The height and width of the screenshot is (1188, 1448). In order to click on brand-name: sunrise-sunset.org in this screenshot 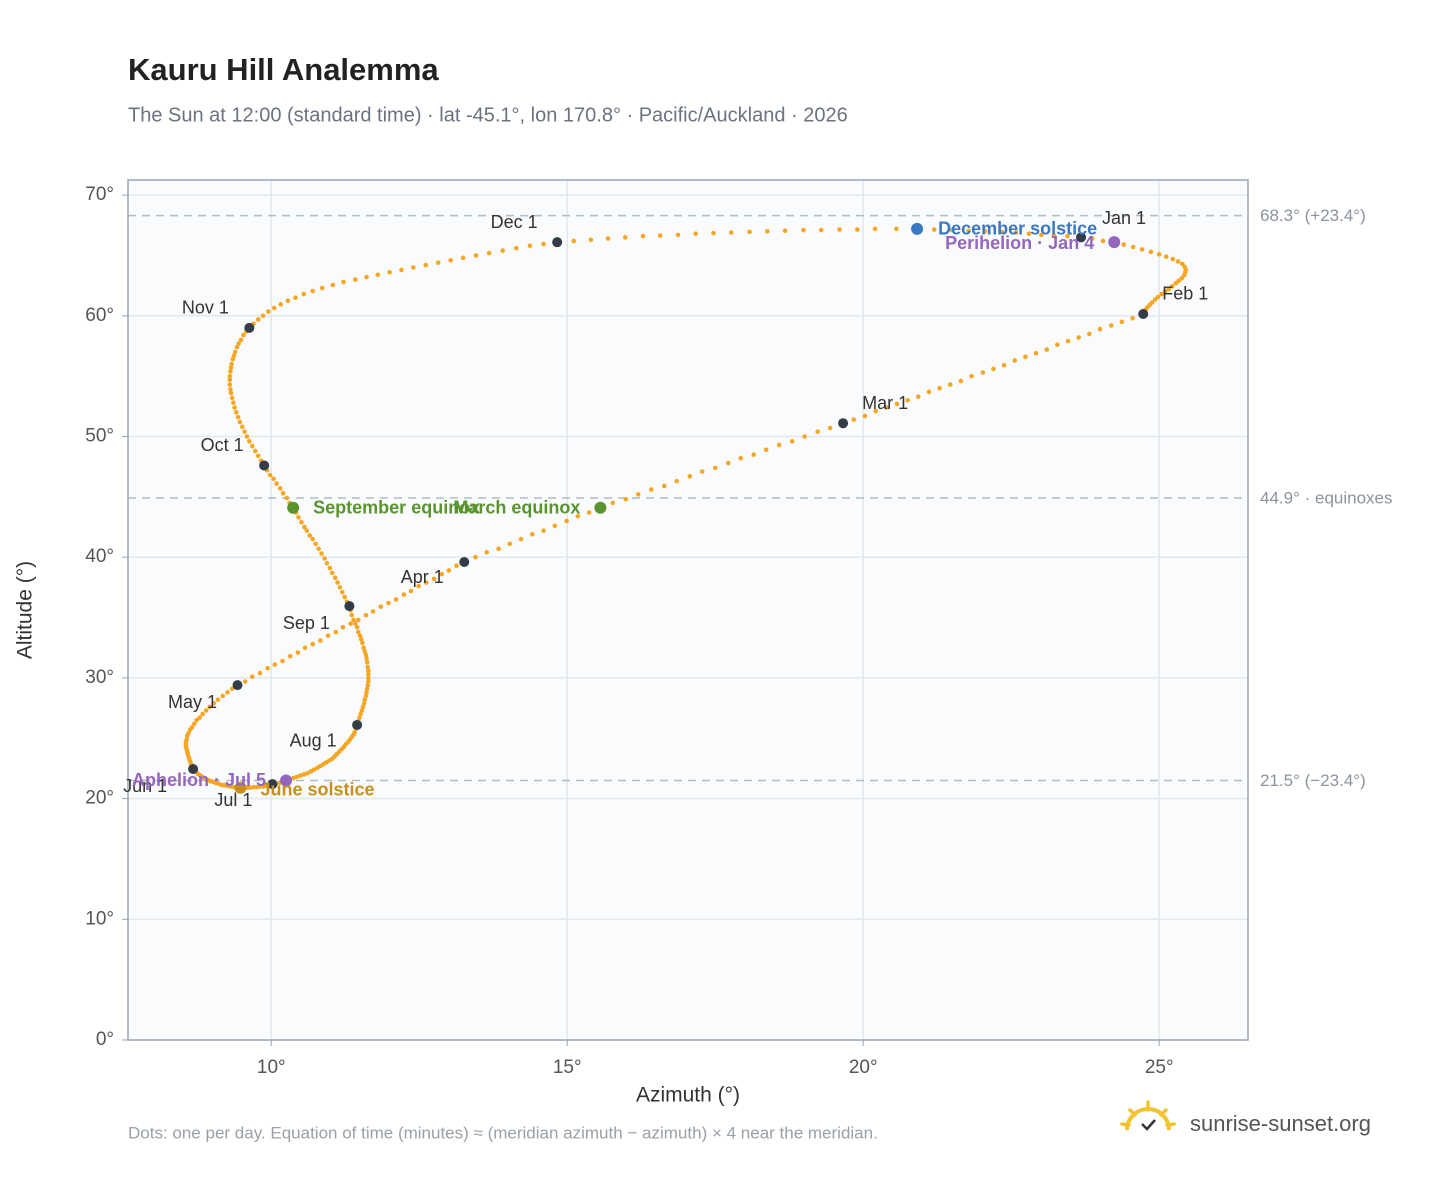, I will do `click(1280, 1123)`.